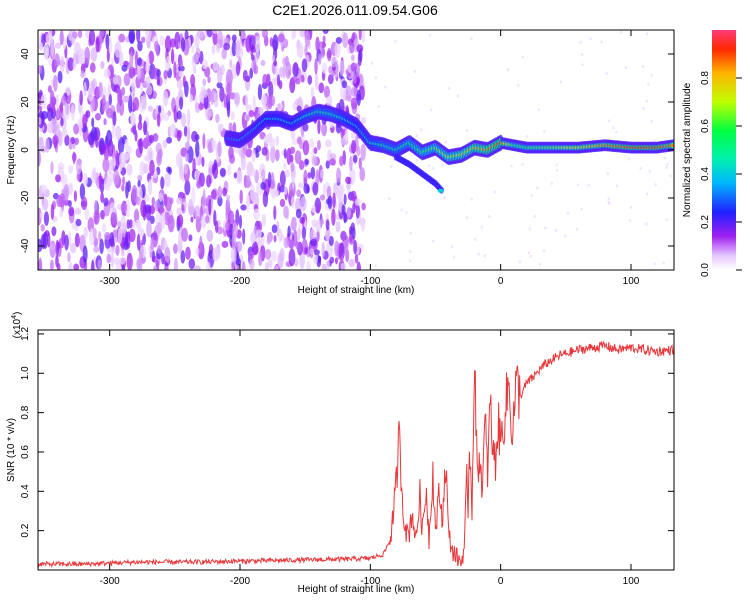 The height and width of the screenshot is (600, 750). Describe the element at coordinates (25, 150) in the screenshot. I see `y-tick-label: 0` at that location.